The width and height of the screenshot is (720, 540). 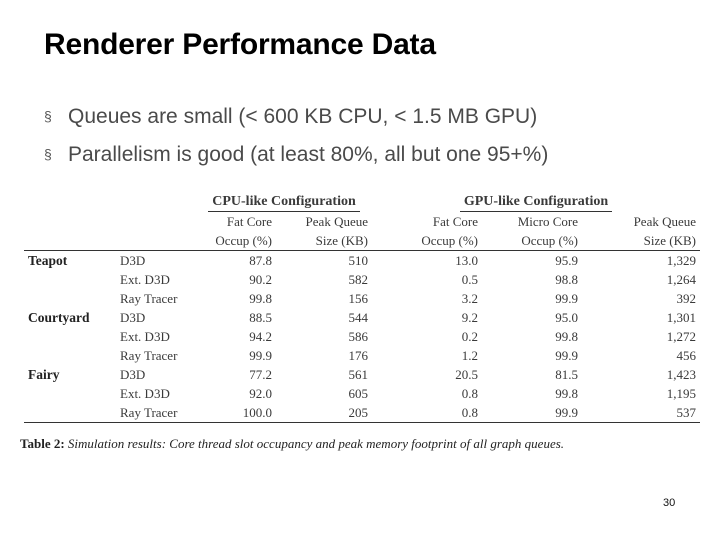 I want to click on value-cell-gpu-fat: 9.2, so click(x=469, y=317).